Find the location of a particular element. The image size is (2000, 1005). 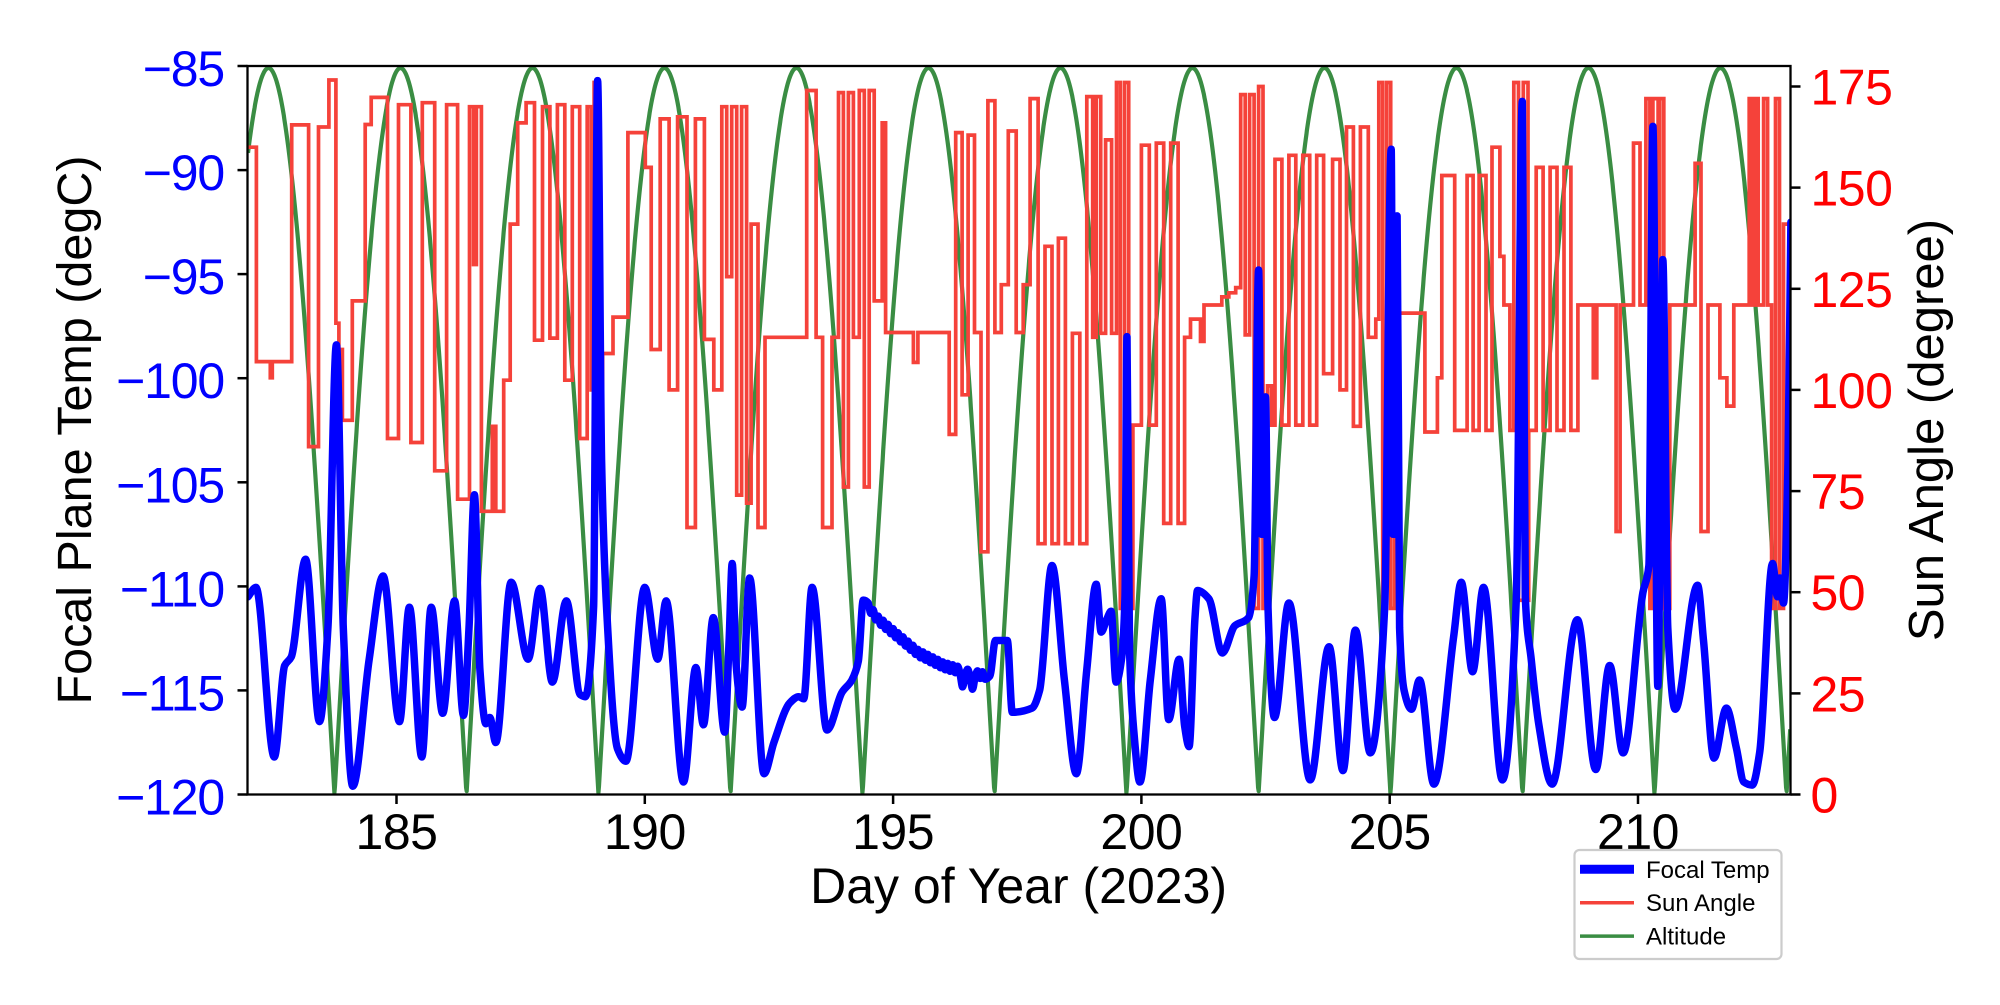

svg-text: Altitude is located at coordinates (1686, 937).